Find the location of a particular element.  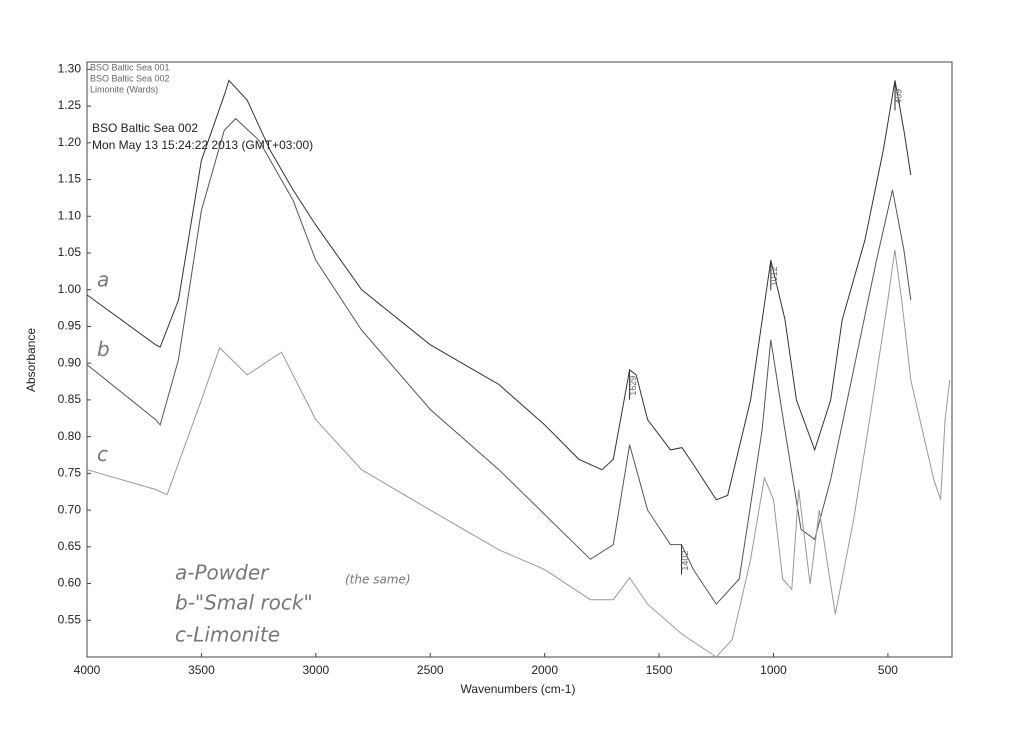

x-tick-label: 2500 is located at coordinates (430, 670).